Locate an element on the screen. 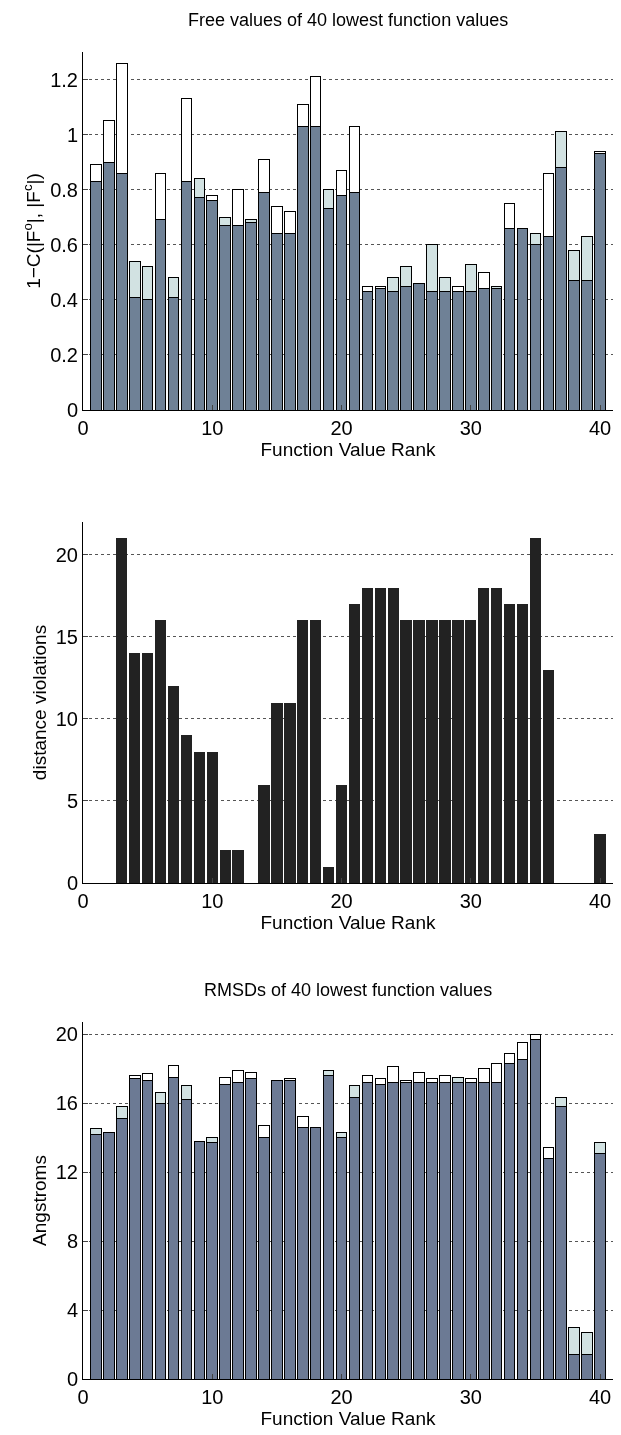 Image resolution: width=621 pixels, height=1435 pixels. y-tick-label: 0.6 is located at coordinates (64, 244).